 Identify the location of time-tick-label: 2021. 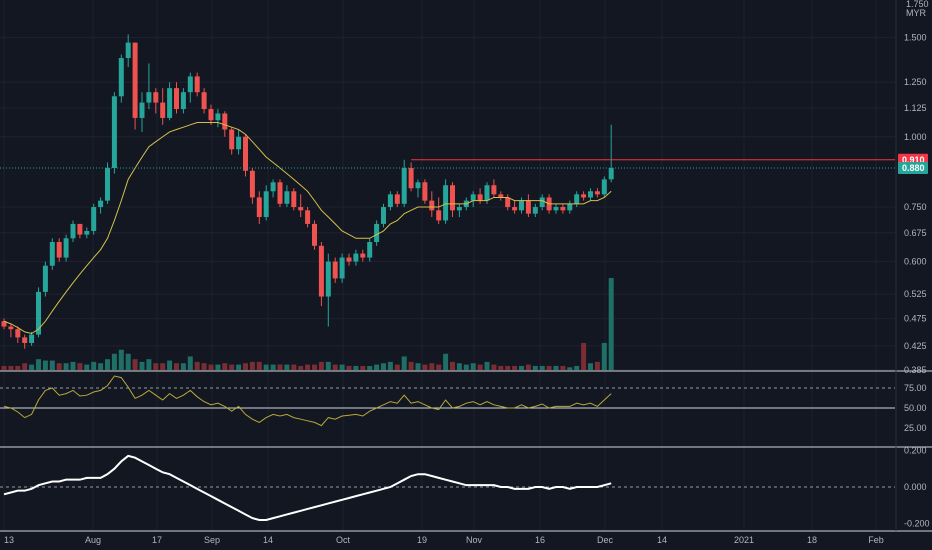
(744, 540).